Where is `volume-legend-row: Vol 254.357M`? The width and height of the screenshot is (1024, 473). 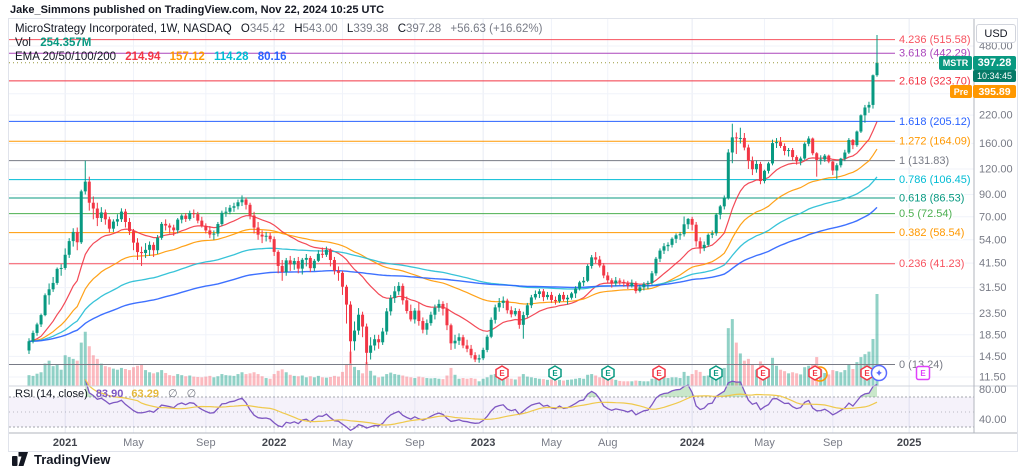
volume-legend-row: Vol 254.357M is located at coordinates (279, 43).